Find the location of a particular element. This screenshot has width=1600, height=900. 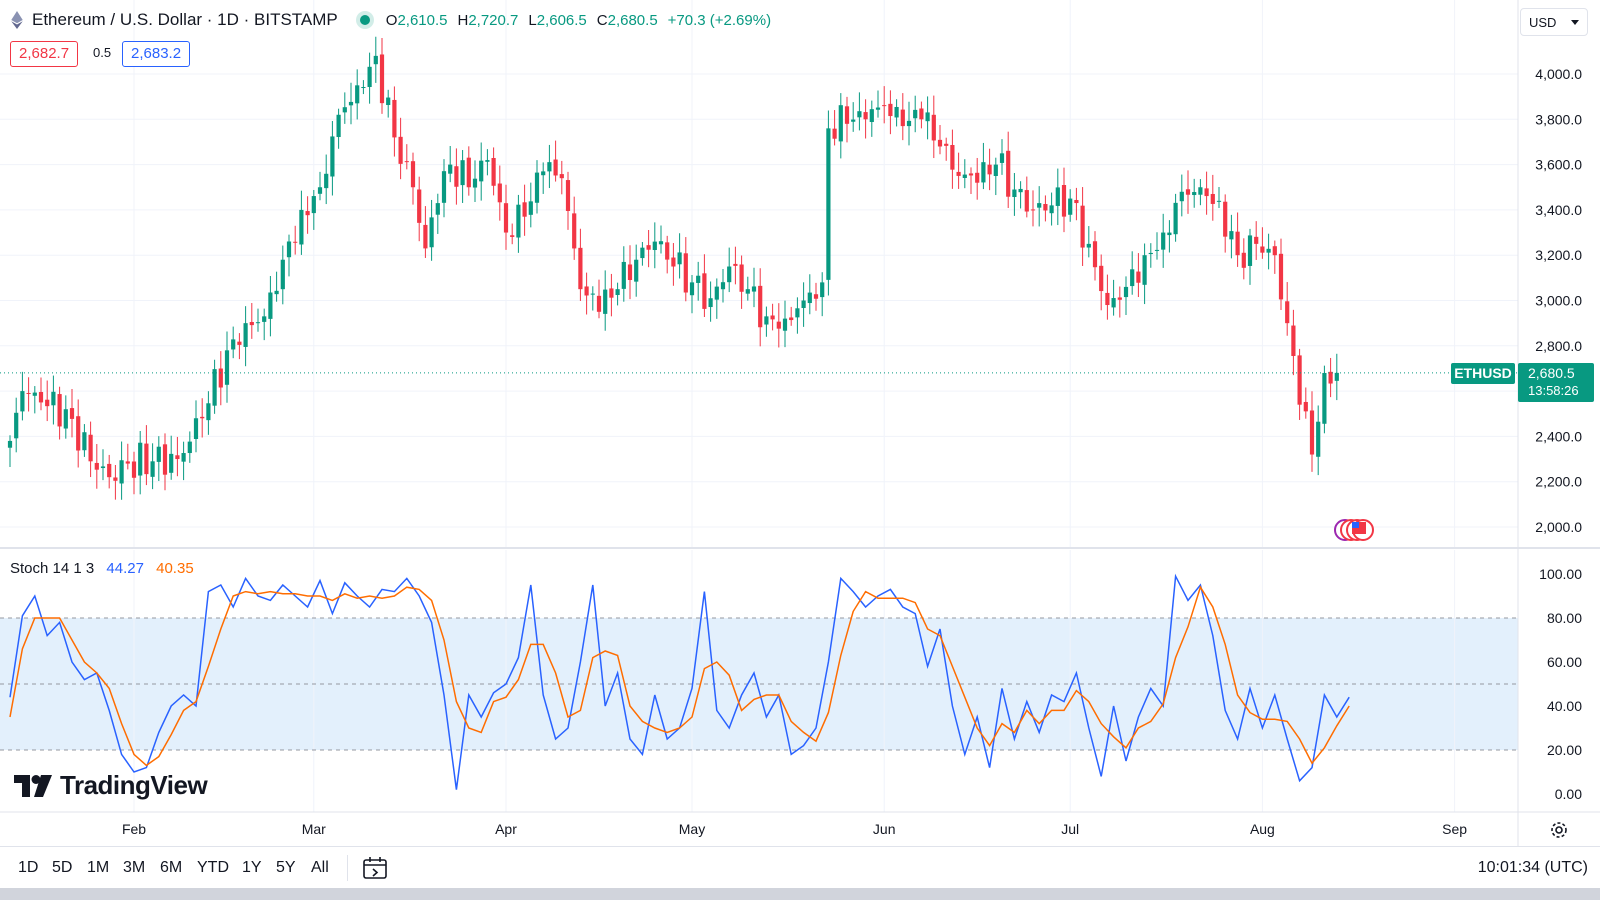

tf-1m: 1M is located at coordinates (98, 867).